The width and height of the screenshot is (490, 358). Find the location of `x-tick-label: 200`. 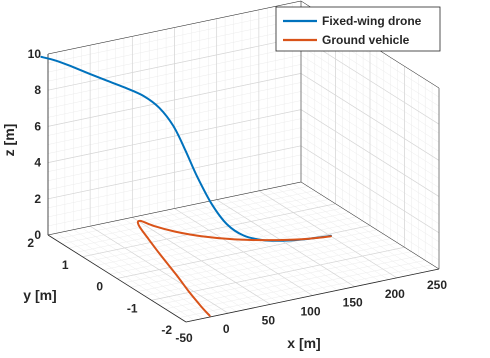

x-tick-label: 200 is located at coordinates (395, 294).